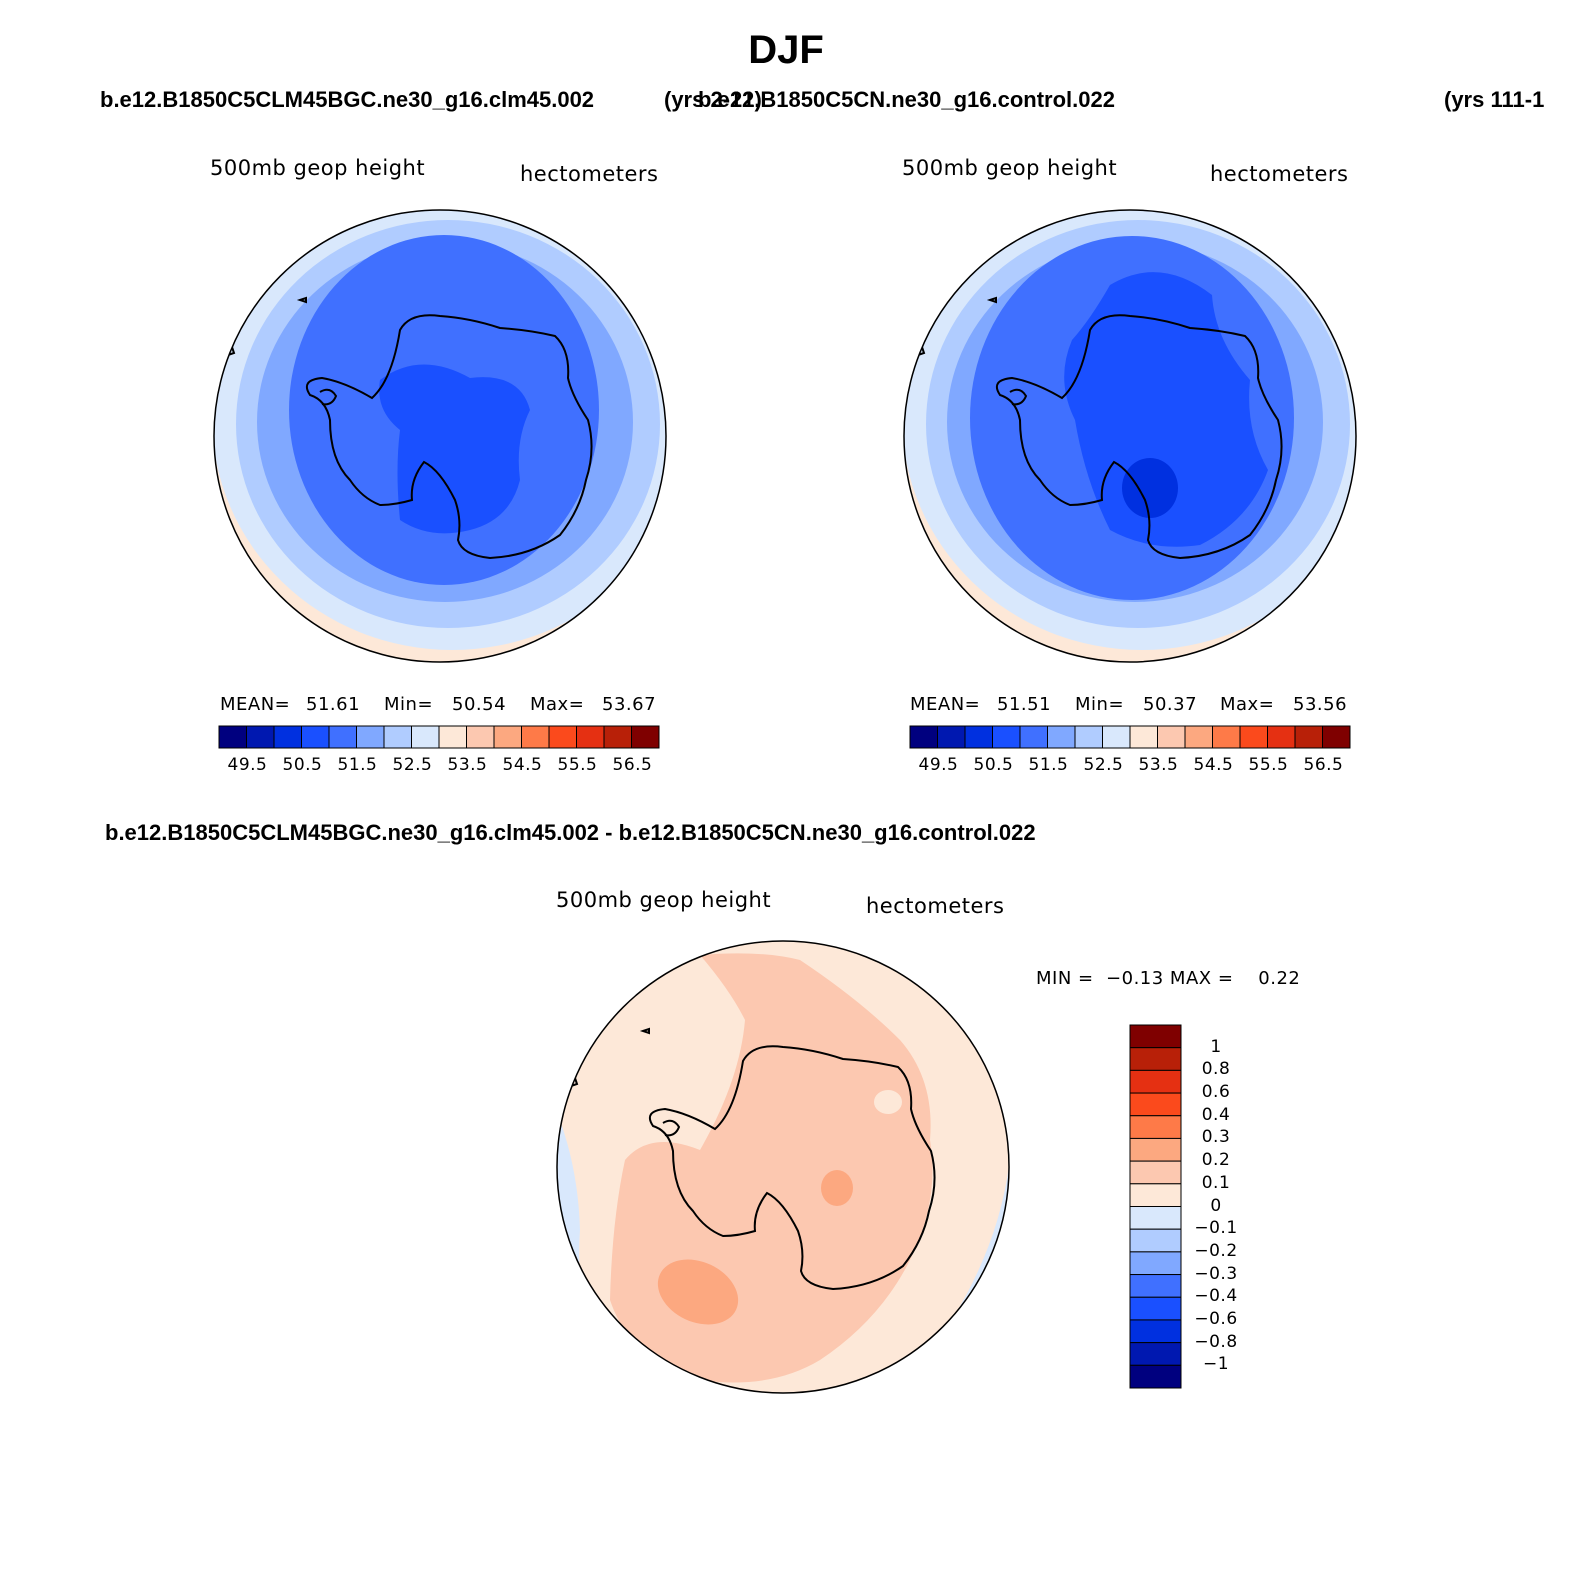 This screenshot has height=1572, width=1572. Describe the element at coordinates (938, 765) in the screenshot. I see `right-colorbar-tick-label: 49.5` at that location.